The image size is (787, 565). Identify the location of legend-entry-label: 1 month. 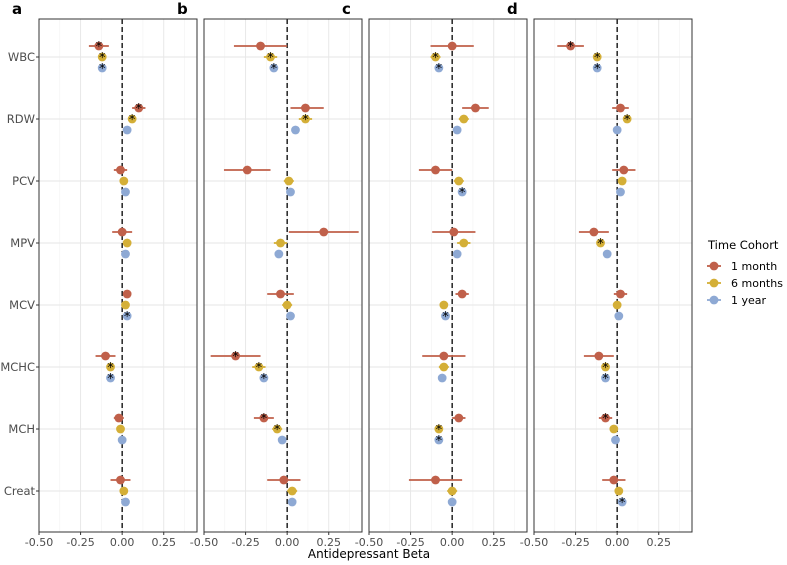
(754, 266).